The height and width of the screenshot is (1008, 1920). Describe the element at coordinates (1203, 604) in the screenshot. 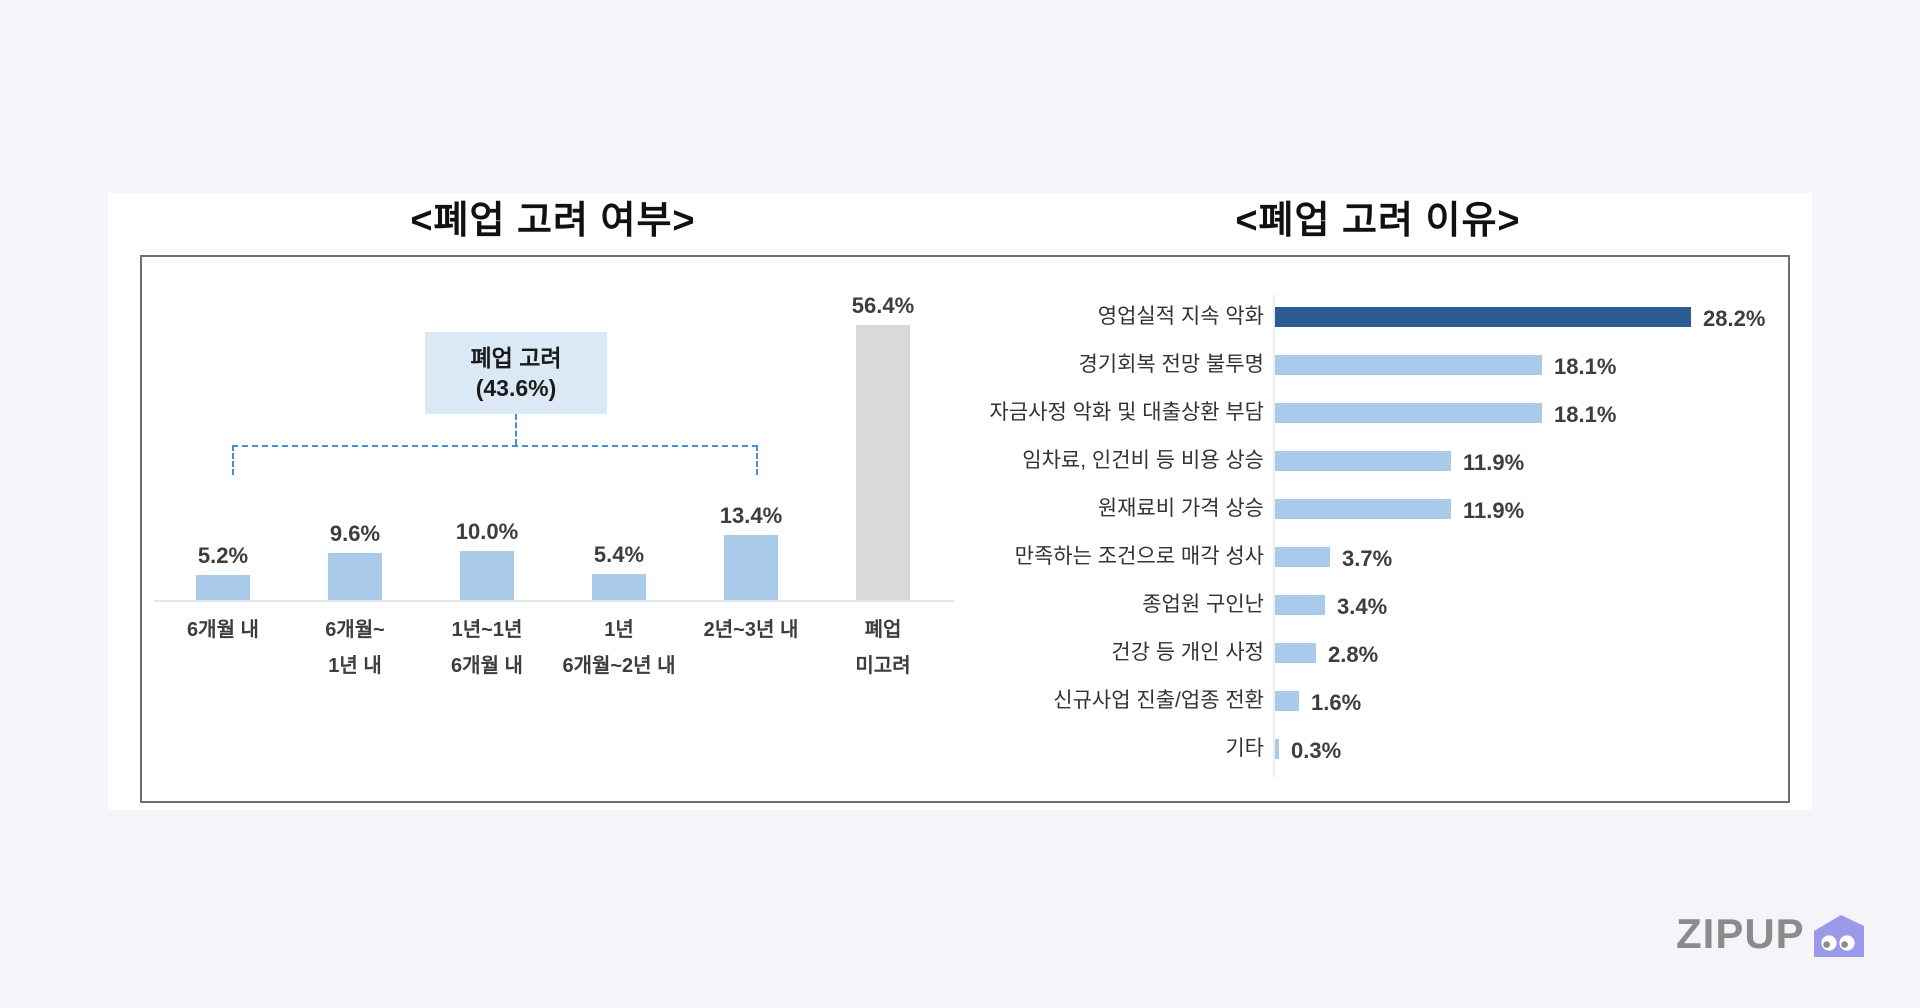

I see `row-category-label: 종업원 구인난` at that location.